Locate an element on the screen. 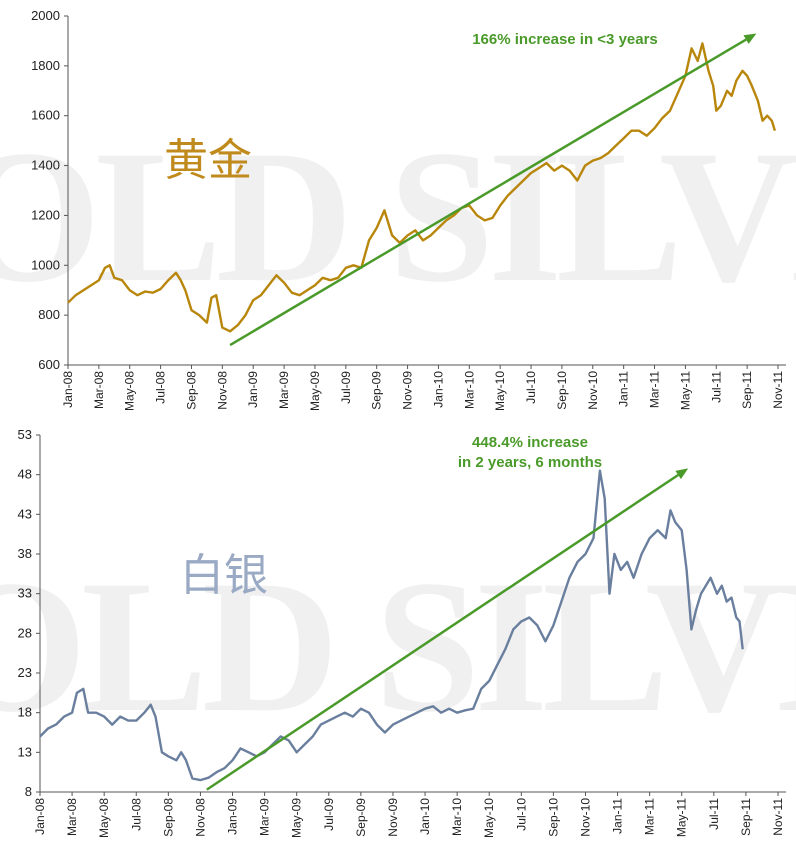 The image size is (796, 852). y-tick-label: 18 is located at coordinates (25, 712).